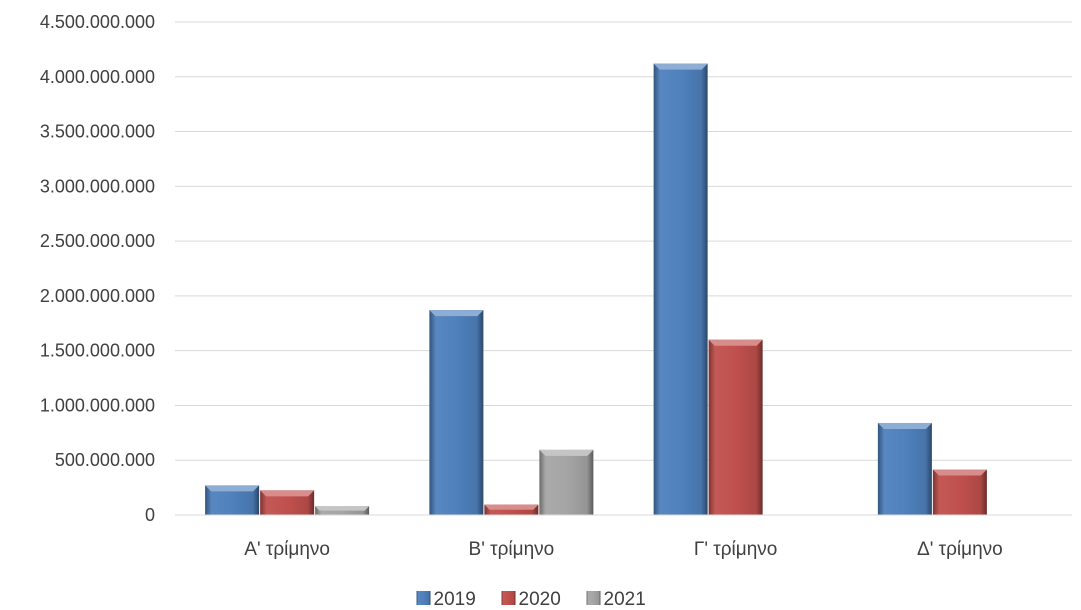 The width and height of the screenshot is (1081, 610). I want to click on legend-item-2021: 2021, so click(616, 599).